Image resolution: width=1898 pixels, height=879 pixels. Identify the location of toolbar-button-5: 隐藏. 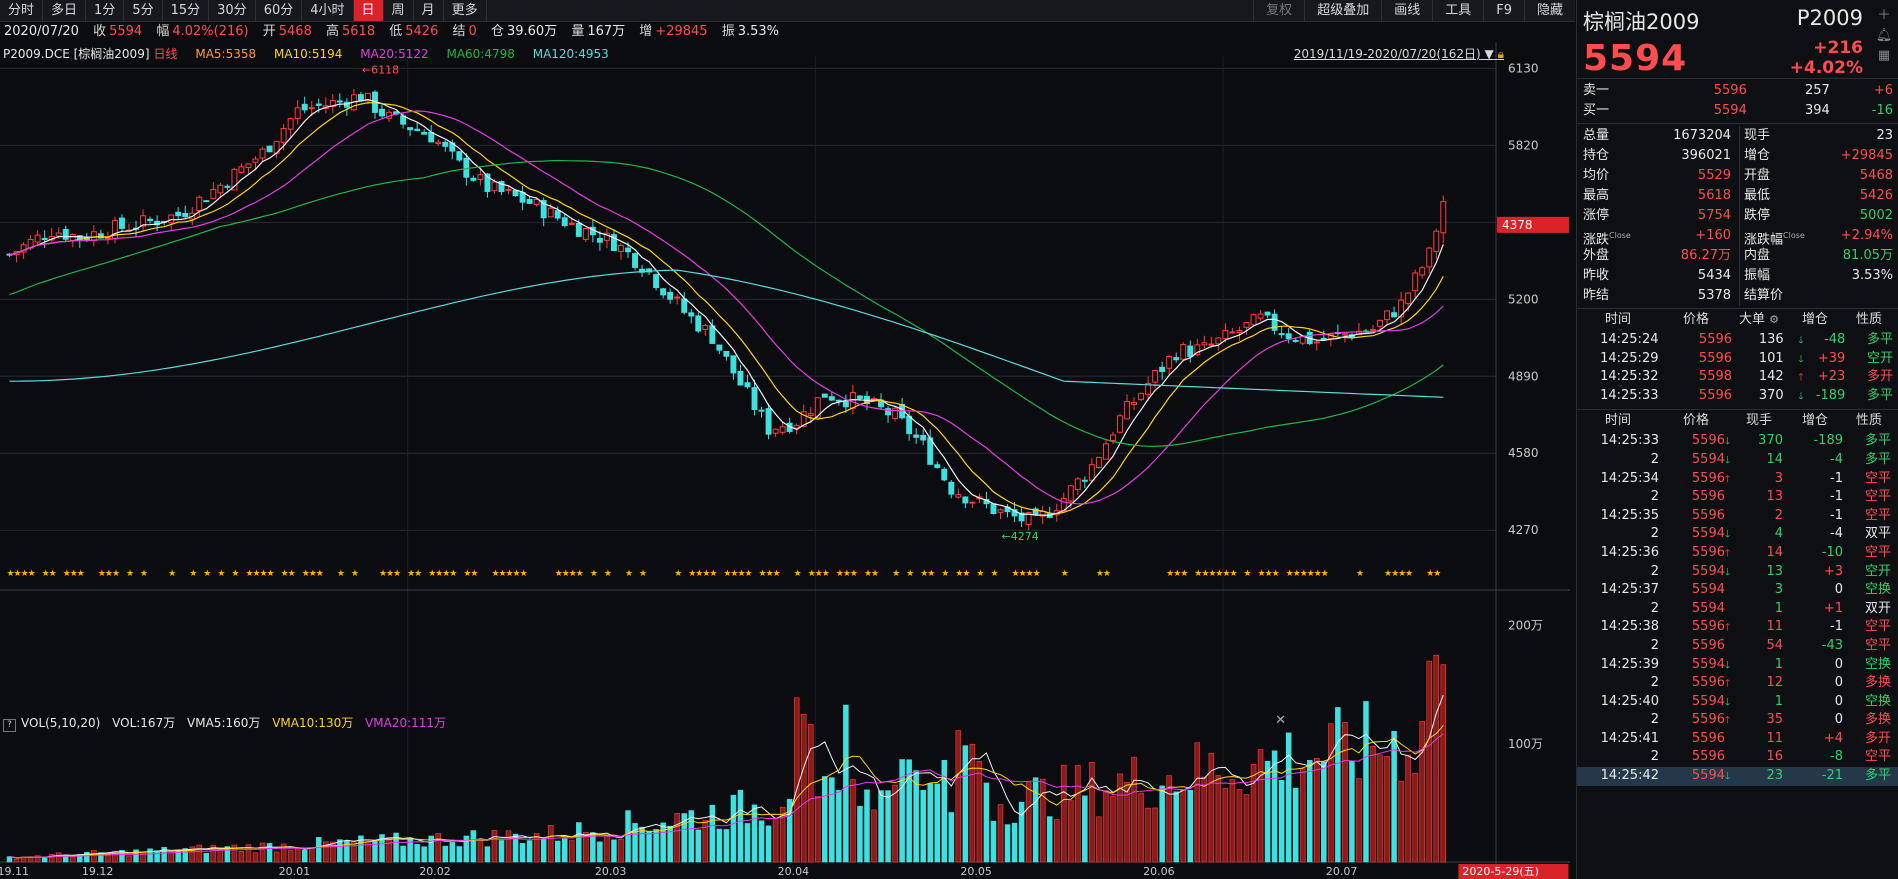
(1549, 10).